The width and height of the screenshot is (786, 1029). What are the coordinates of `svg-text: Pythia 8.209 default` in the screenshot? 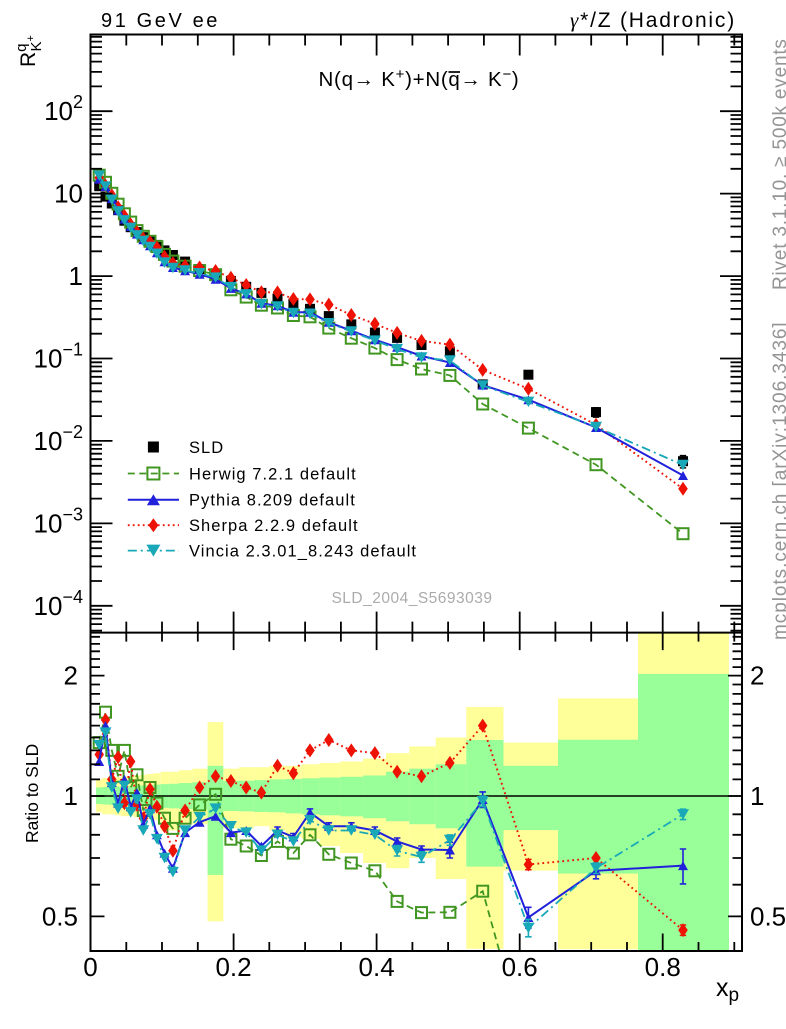 It's located at (272, 501).